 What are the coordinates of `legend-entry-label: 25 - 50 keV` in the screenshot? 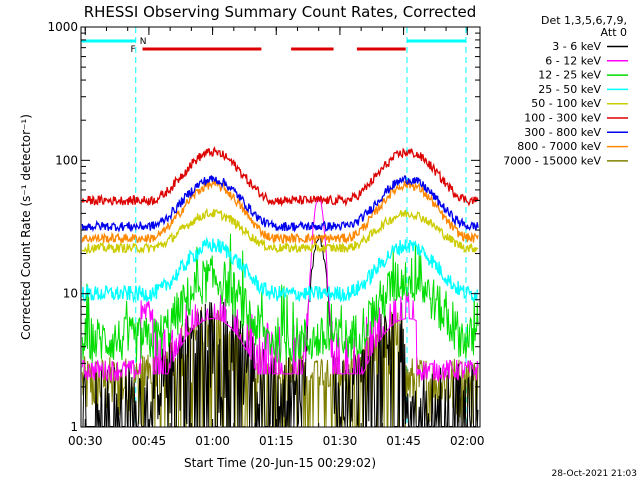 It's located at (569, 89).